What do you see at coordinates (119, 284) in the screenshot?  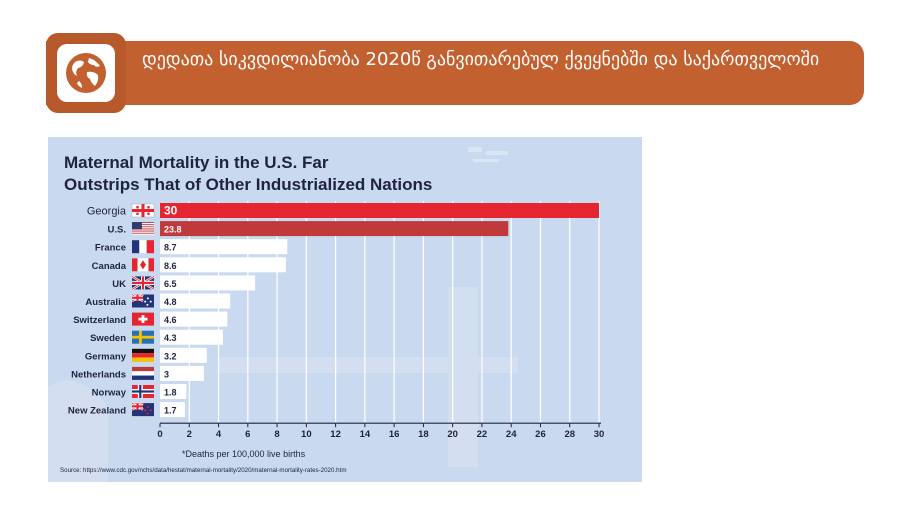 I see `category-label: UK` at bounding box center [119, 284].